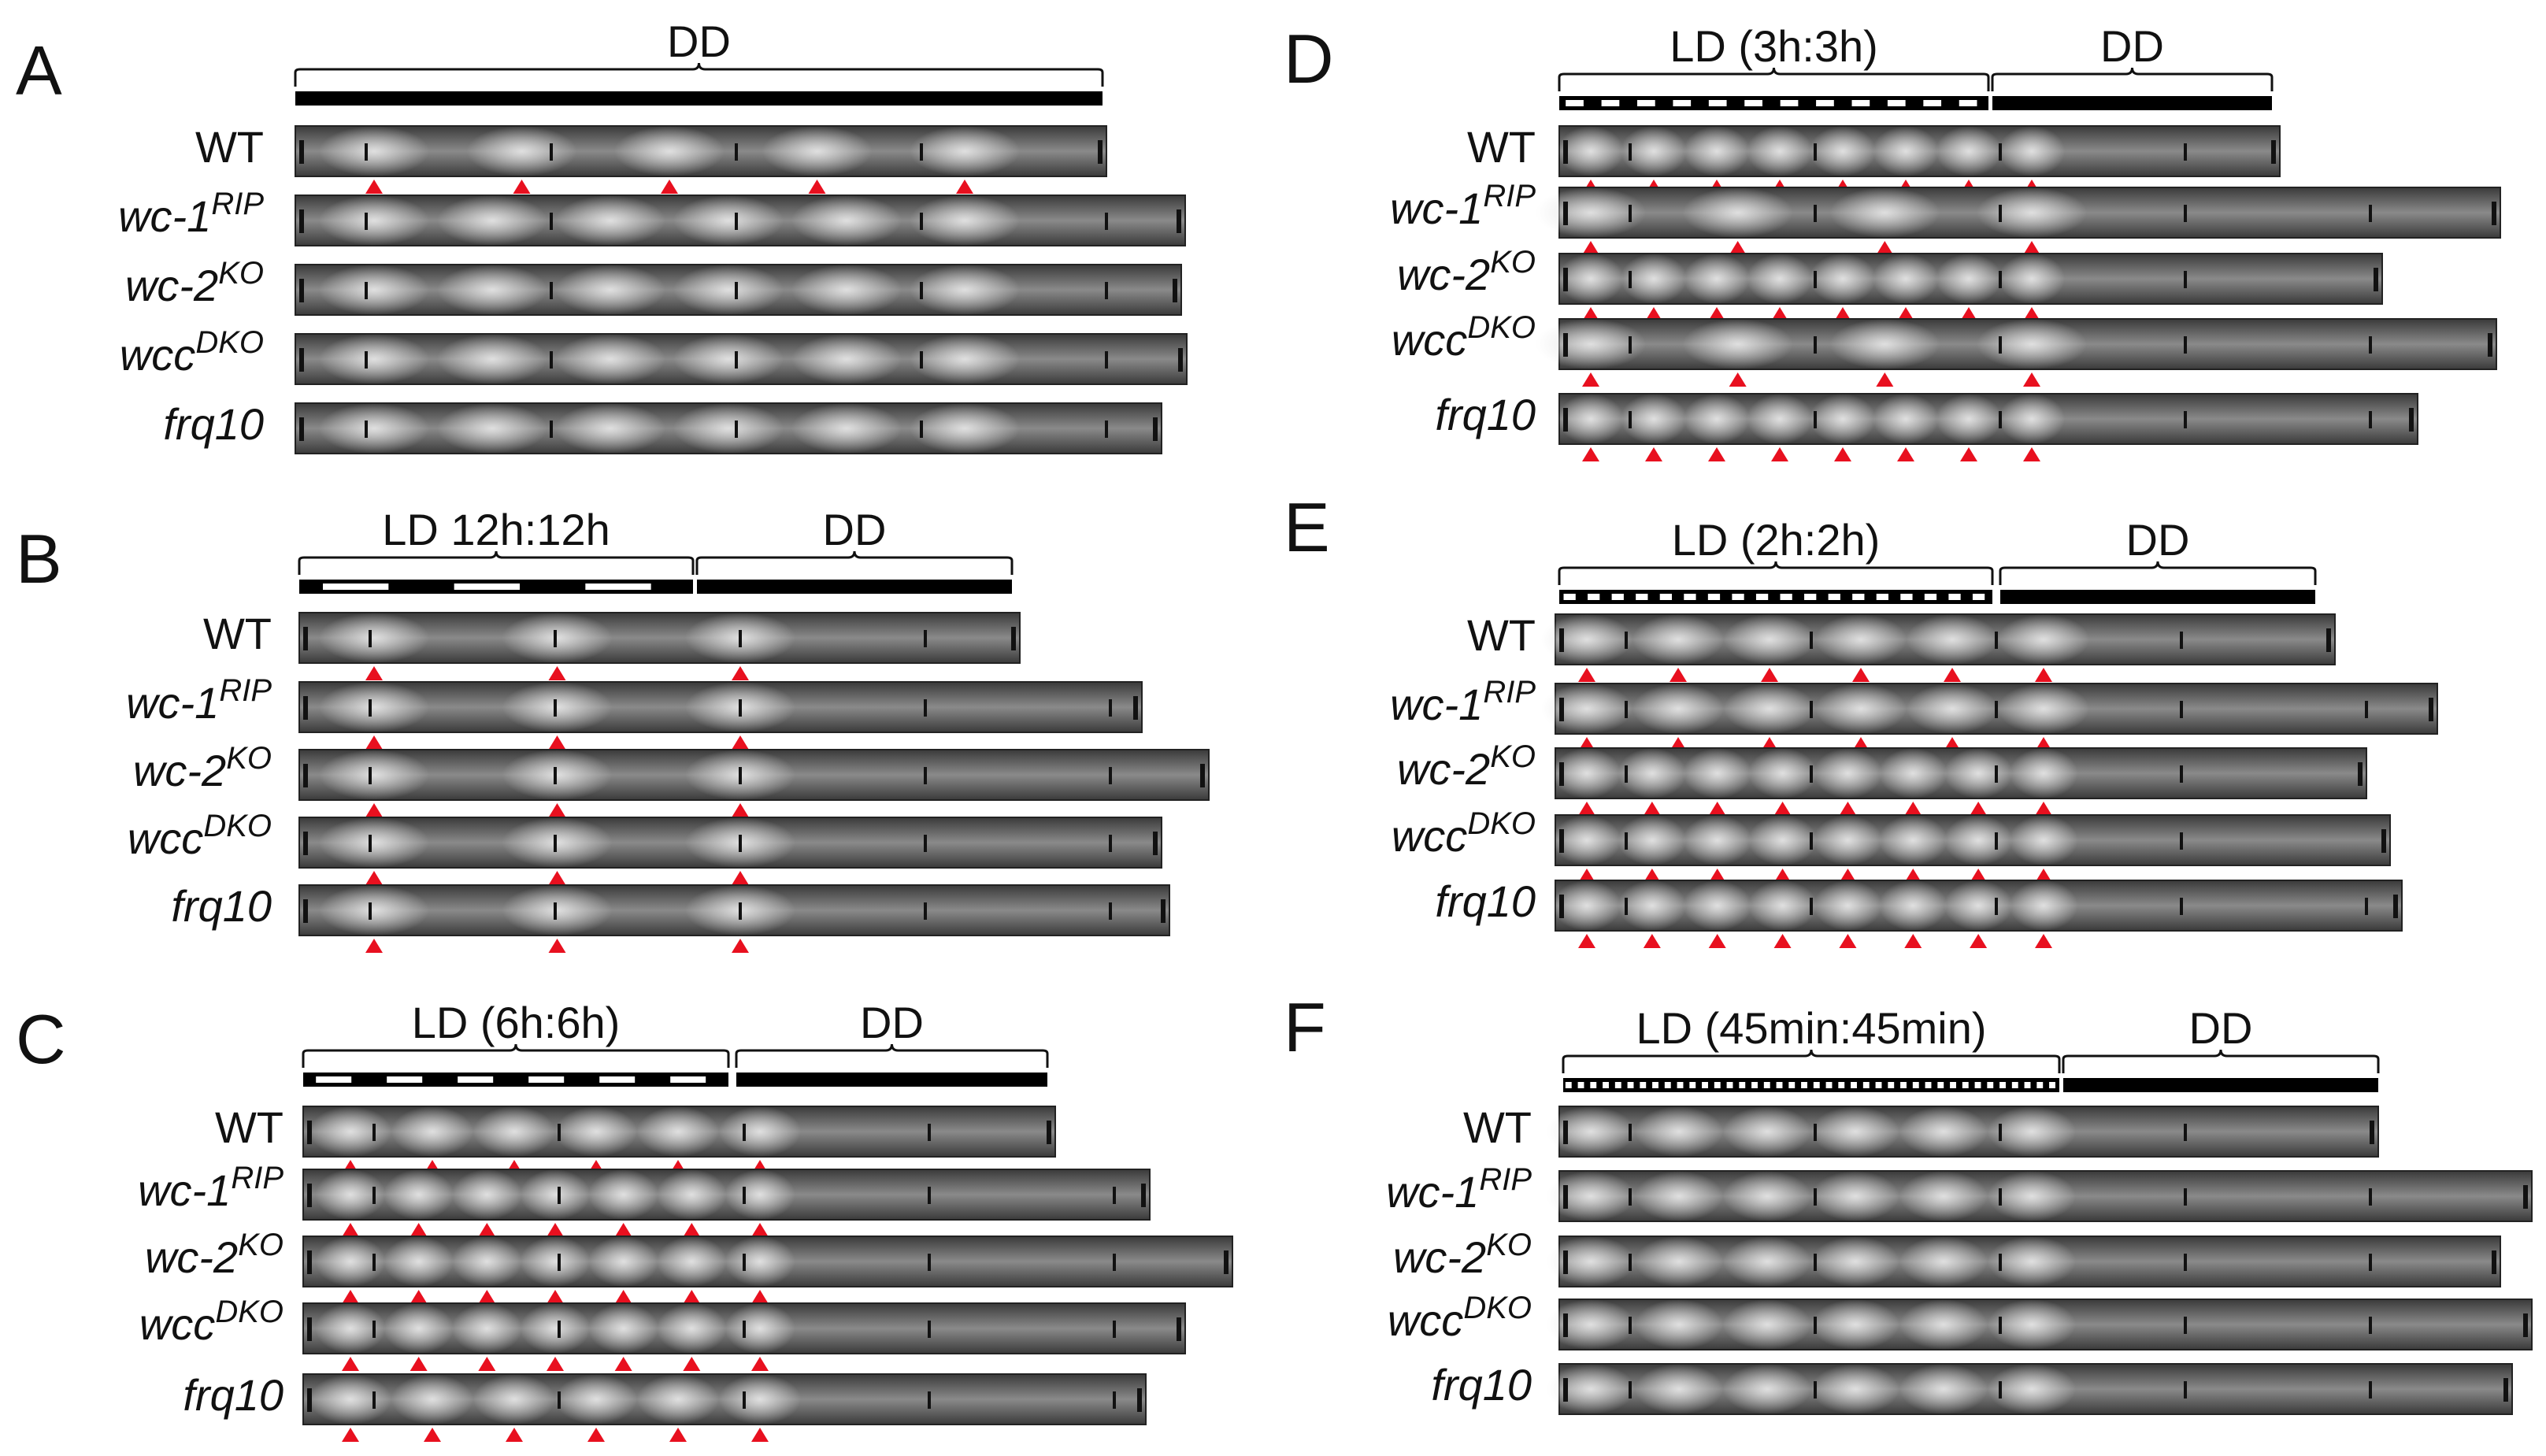 This screenshot has width=2546, height=1456. I want to click on panel-b: B LD 12h:12h DD WT wc-1RIP wc-2KO wccDKO frq10, so click(613, 729).